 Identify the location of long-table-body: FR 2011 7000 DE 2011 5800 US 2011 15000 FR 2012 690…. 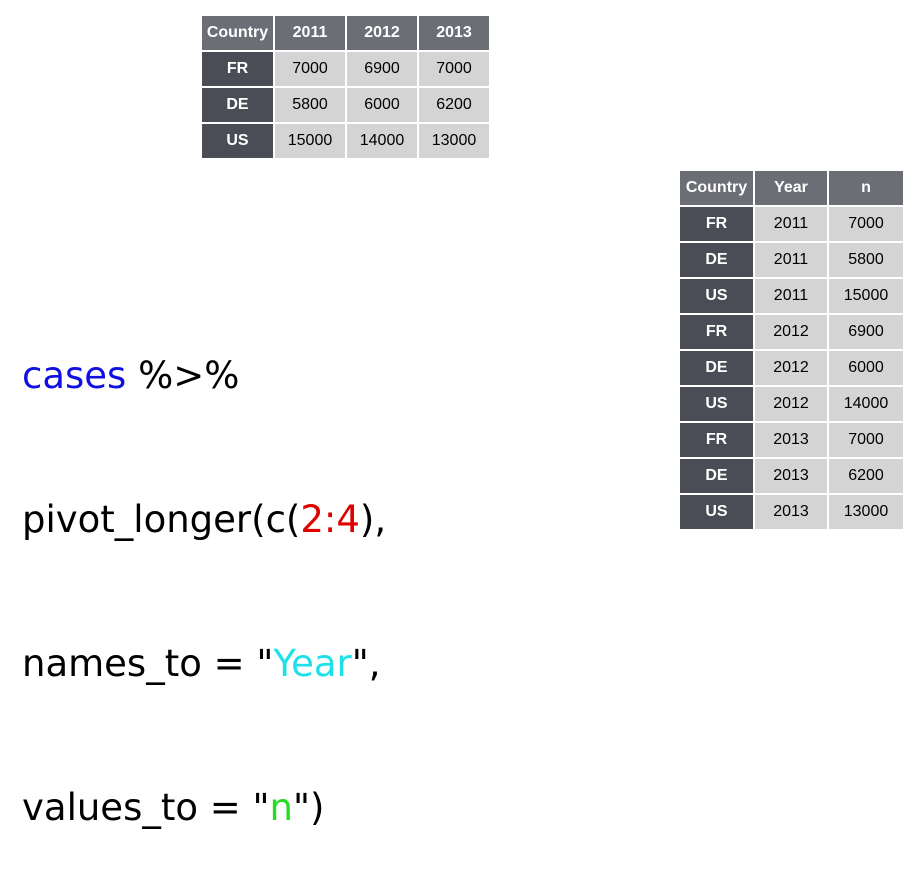
(791, 368).